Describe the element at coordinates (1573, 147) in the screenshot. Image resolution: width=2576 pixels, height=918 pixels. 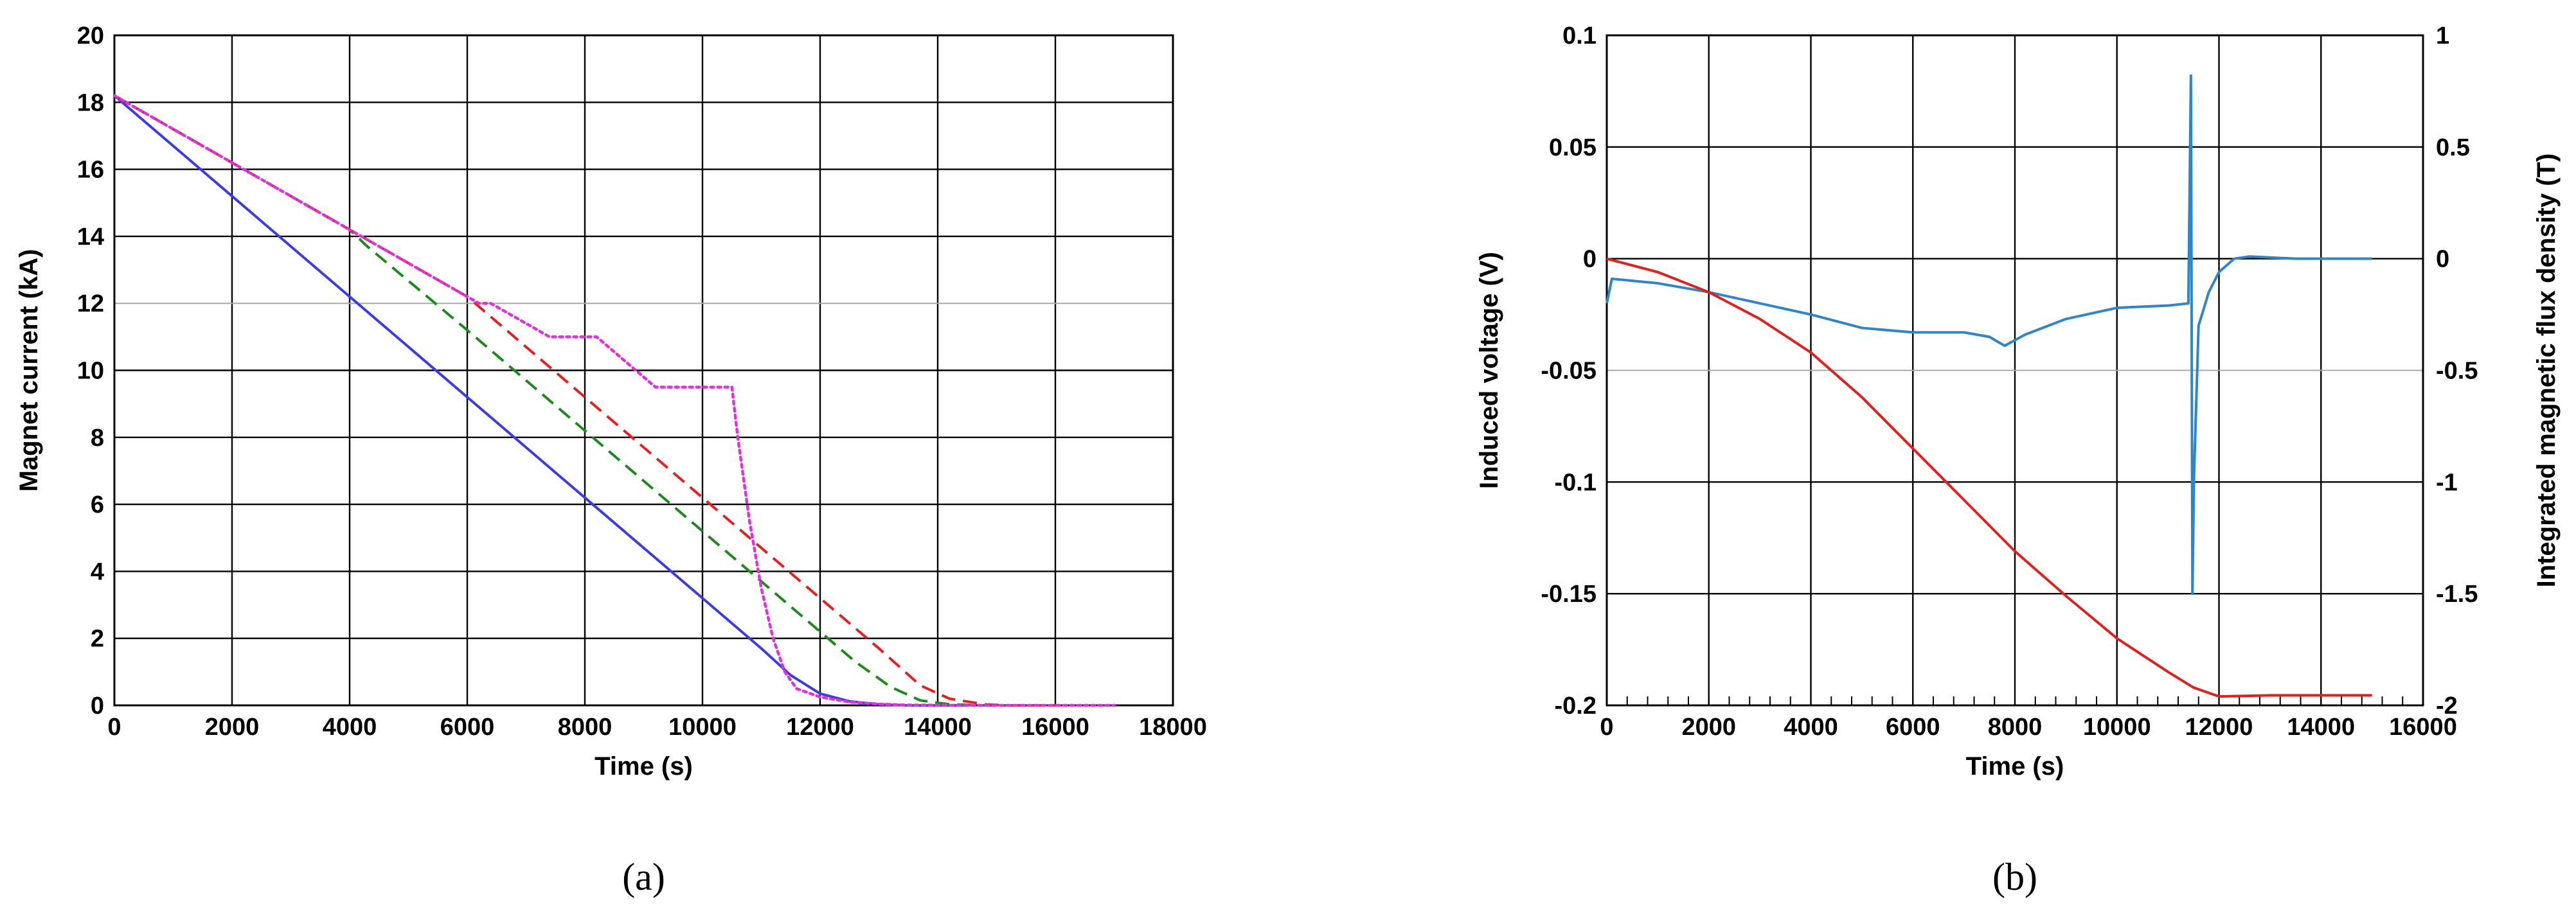
I see `y-tick-label: 0.05` at that location.